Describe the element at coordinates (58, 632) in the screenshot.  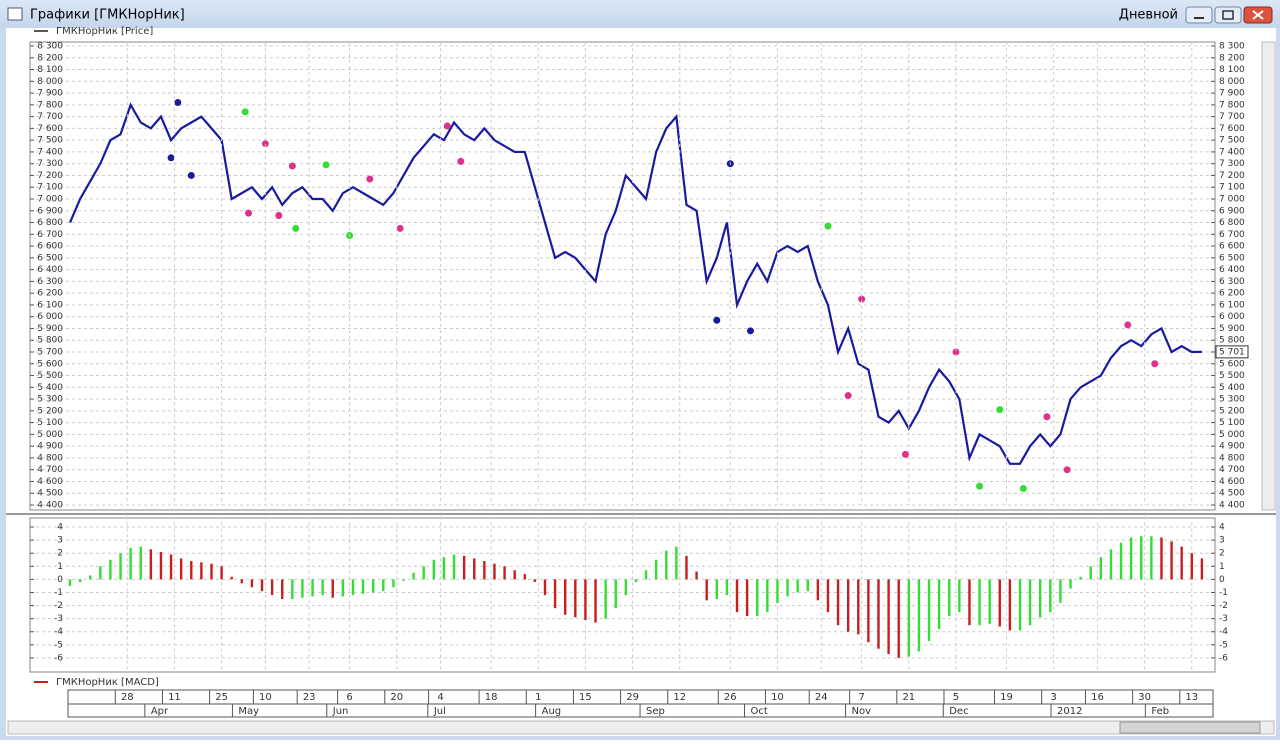
I see `y-tick-label: -4` at that location.